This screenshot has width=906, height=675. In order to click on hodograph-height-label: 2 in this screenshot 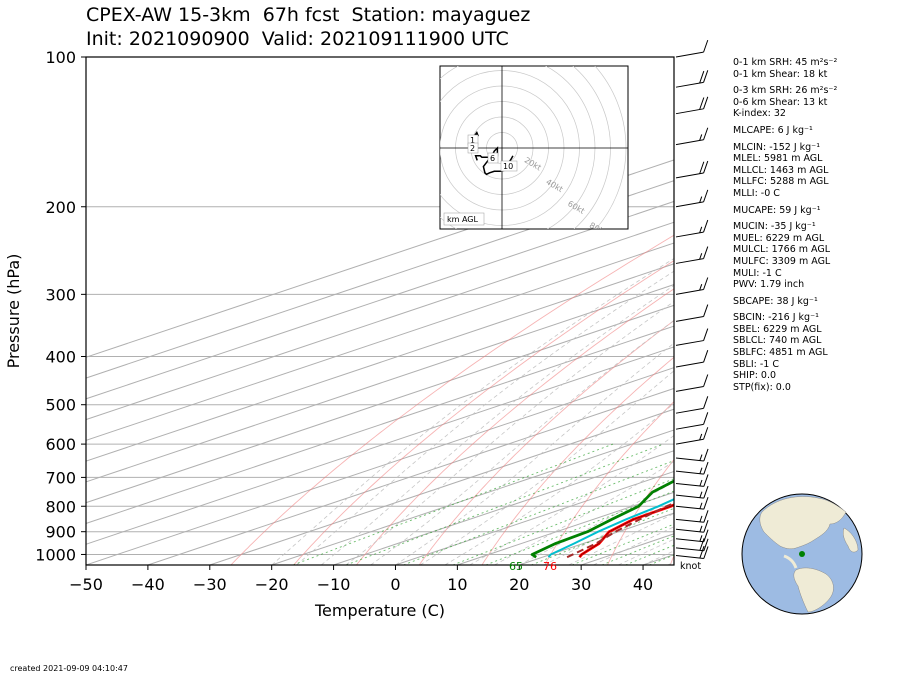, I will do `click(472, 148)`.